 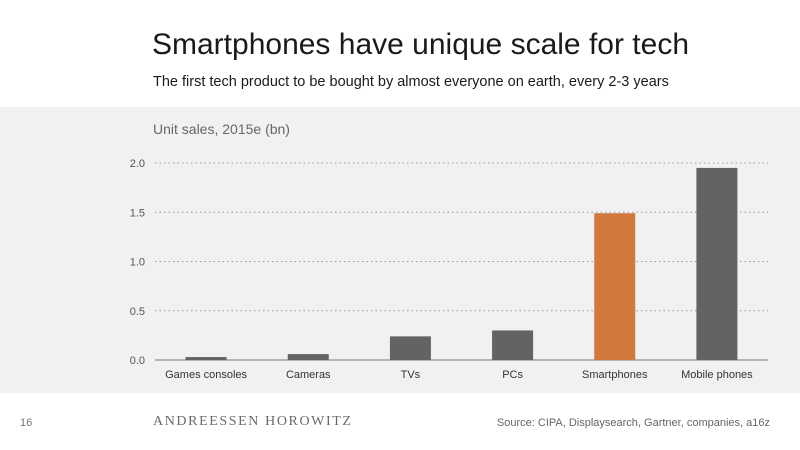 I want to click on chart-title: Unit sales, 2015e (bn), so click(x=221, y=129).